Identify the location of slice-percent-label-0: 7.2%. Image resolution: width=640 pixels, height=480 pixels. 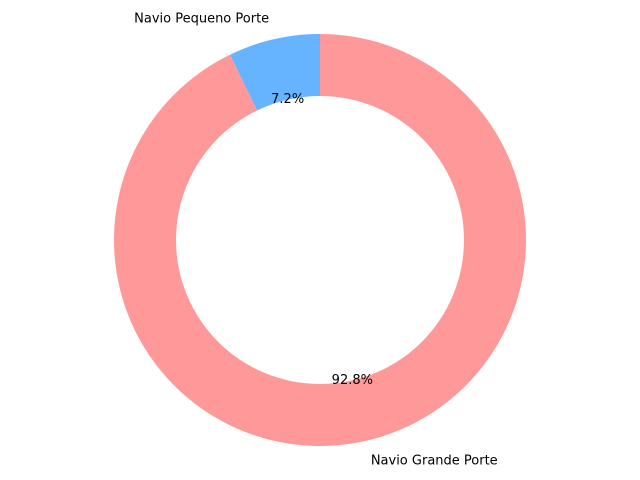
(287, 99).